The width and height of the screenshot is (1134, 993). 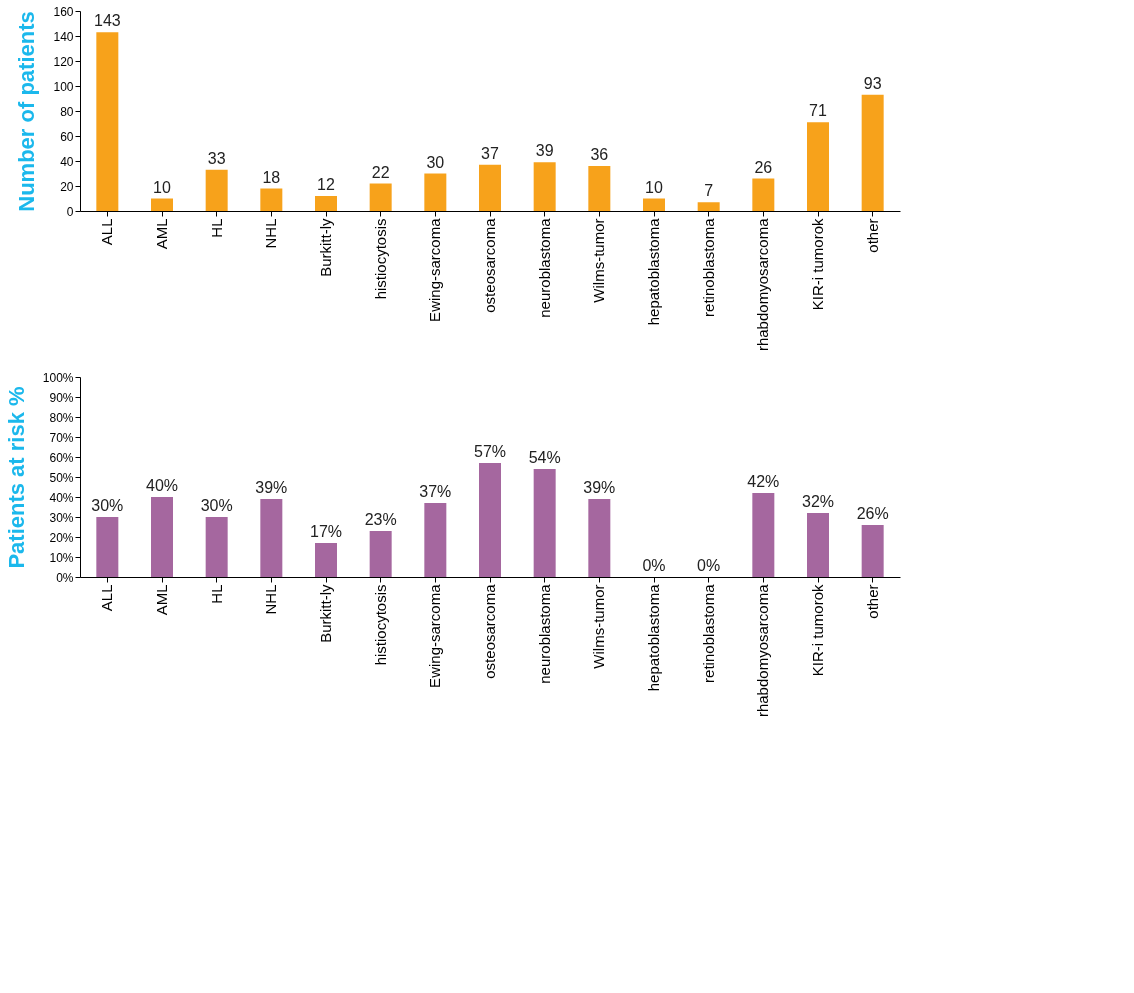 What do you see at coordinates (326, 531) in the screenshot?
I see `data-label: 17%` at bounding box center [326, 531].